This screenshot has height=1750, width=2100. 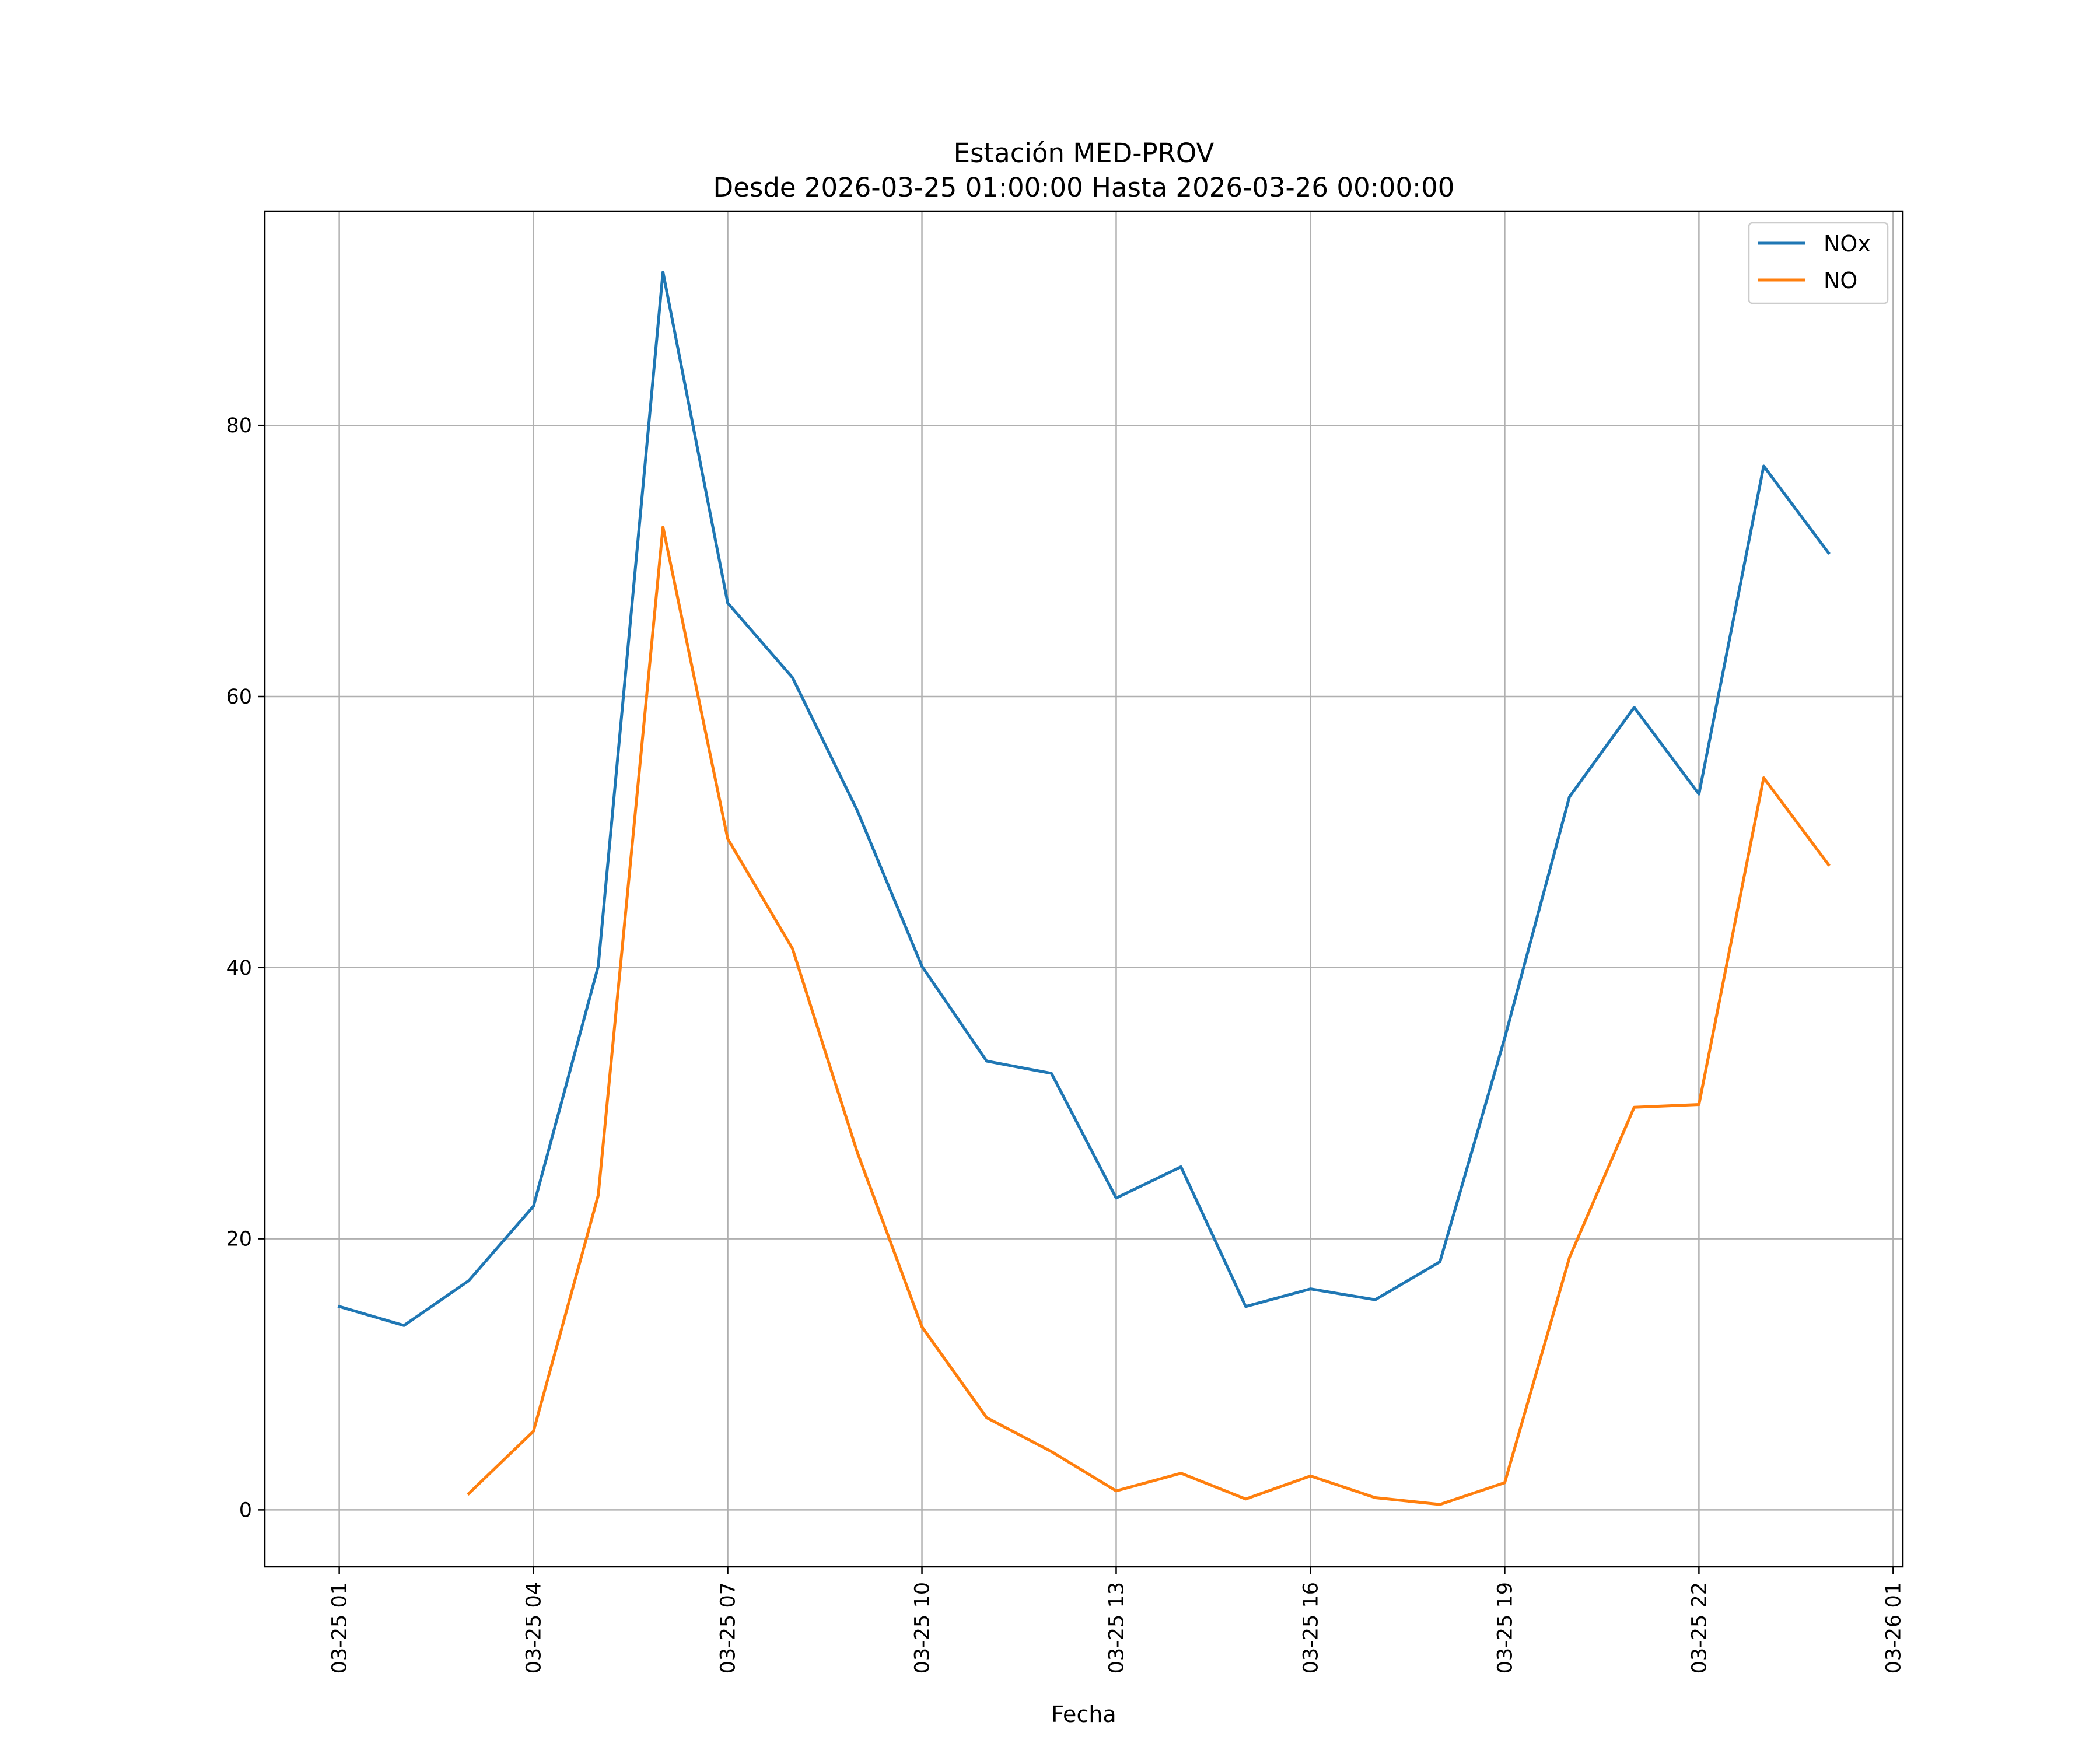 What do you see at coordinates (1084, 153) in the screenshot?
I see `chart-title: Estación MED-PROV` at bounding box center [1084, 153].